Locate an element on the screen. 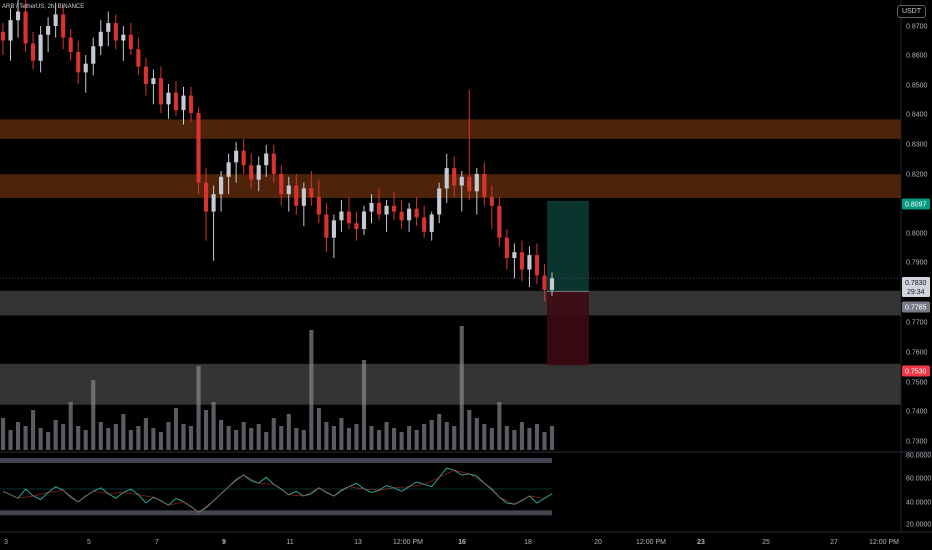 This screenshot has width=932, height=550. volume-bars is located at coordinates (277, 388).